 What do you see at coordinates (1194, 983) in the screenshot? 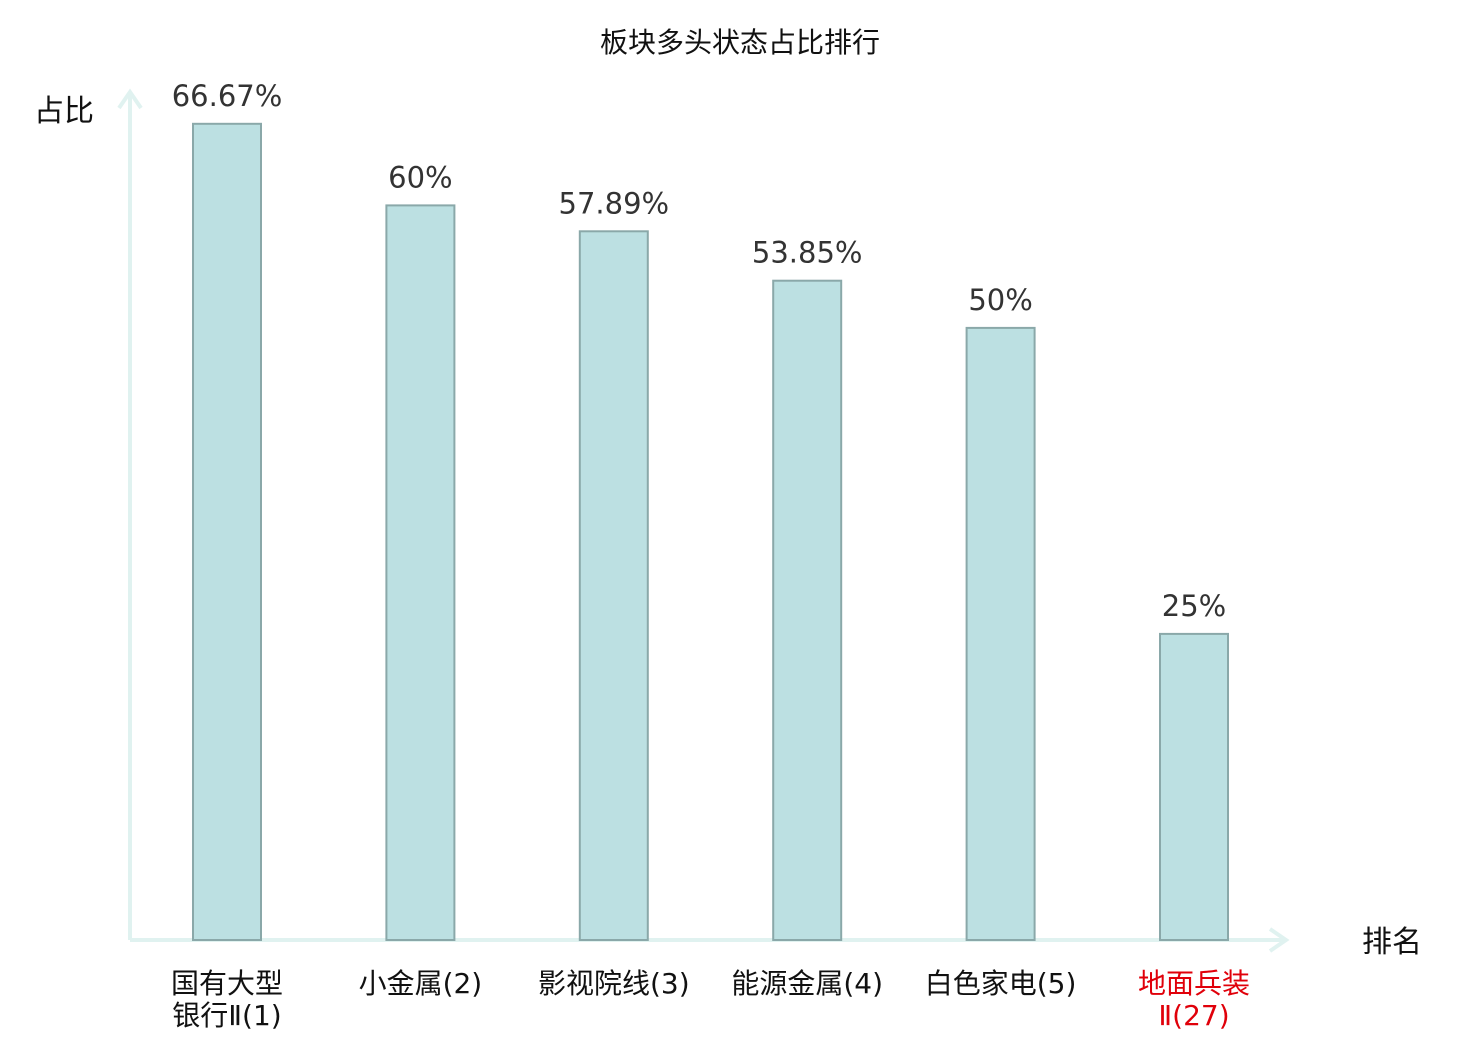
I see `x-tick-label: 地面兵装` at bounding box center [1194, 983].